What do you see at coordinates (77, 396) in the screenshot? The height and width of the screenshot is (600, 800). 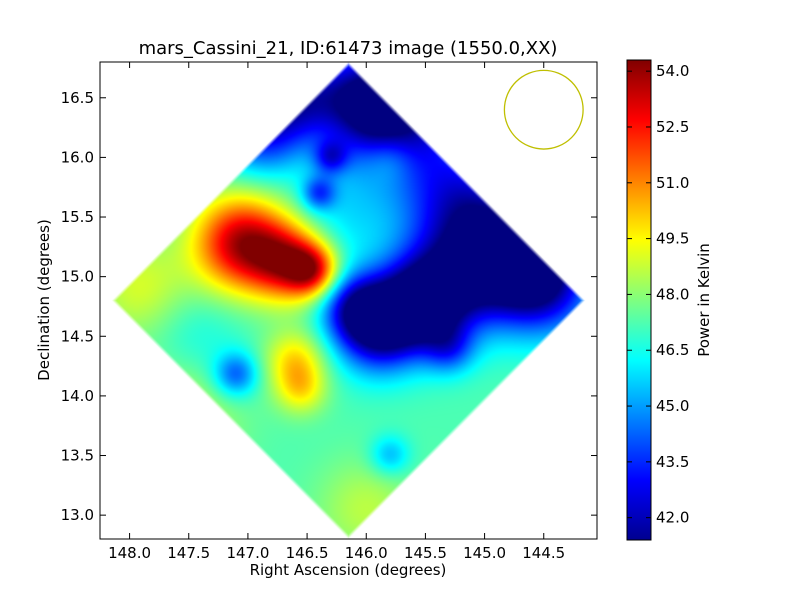 I see `y-tick-label: 14.0` at bounding box center [77, 396].